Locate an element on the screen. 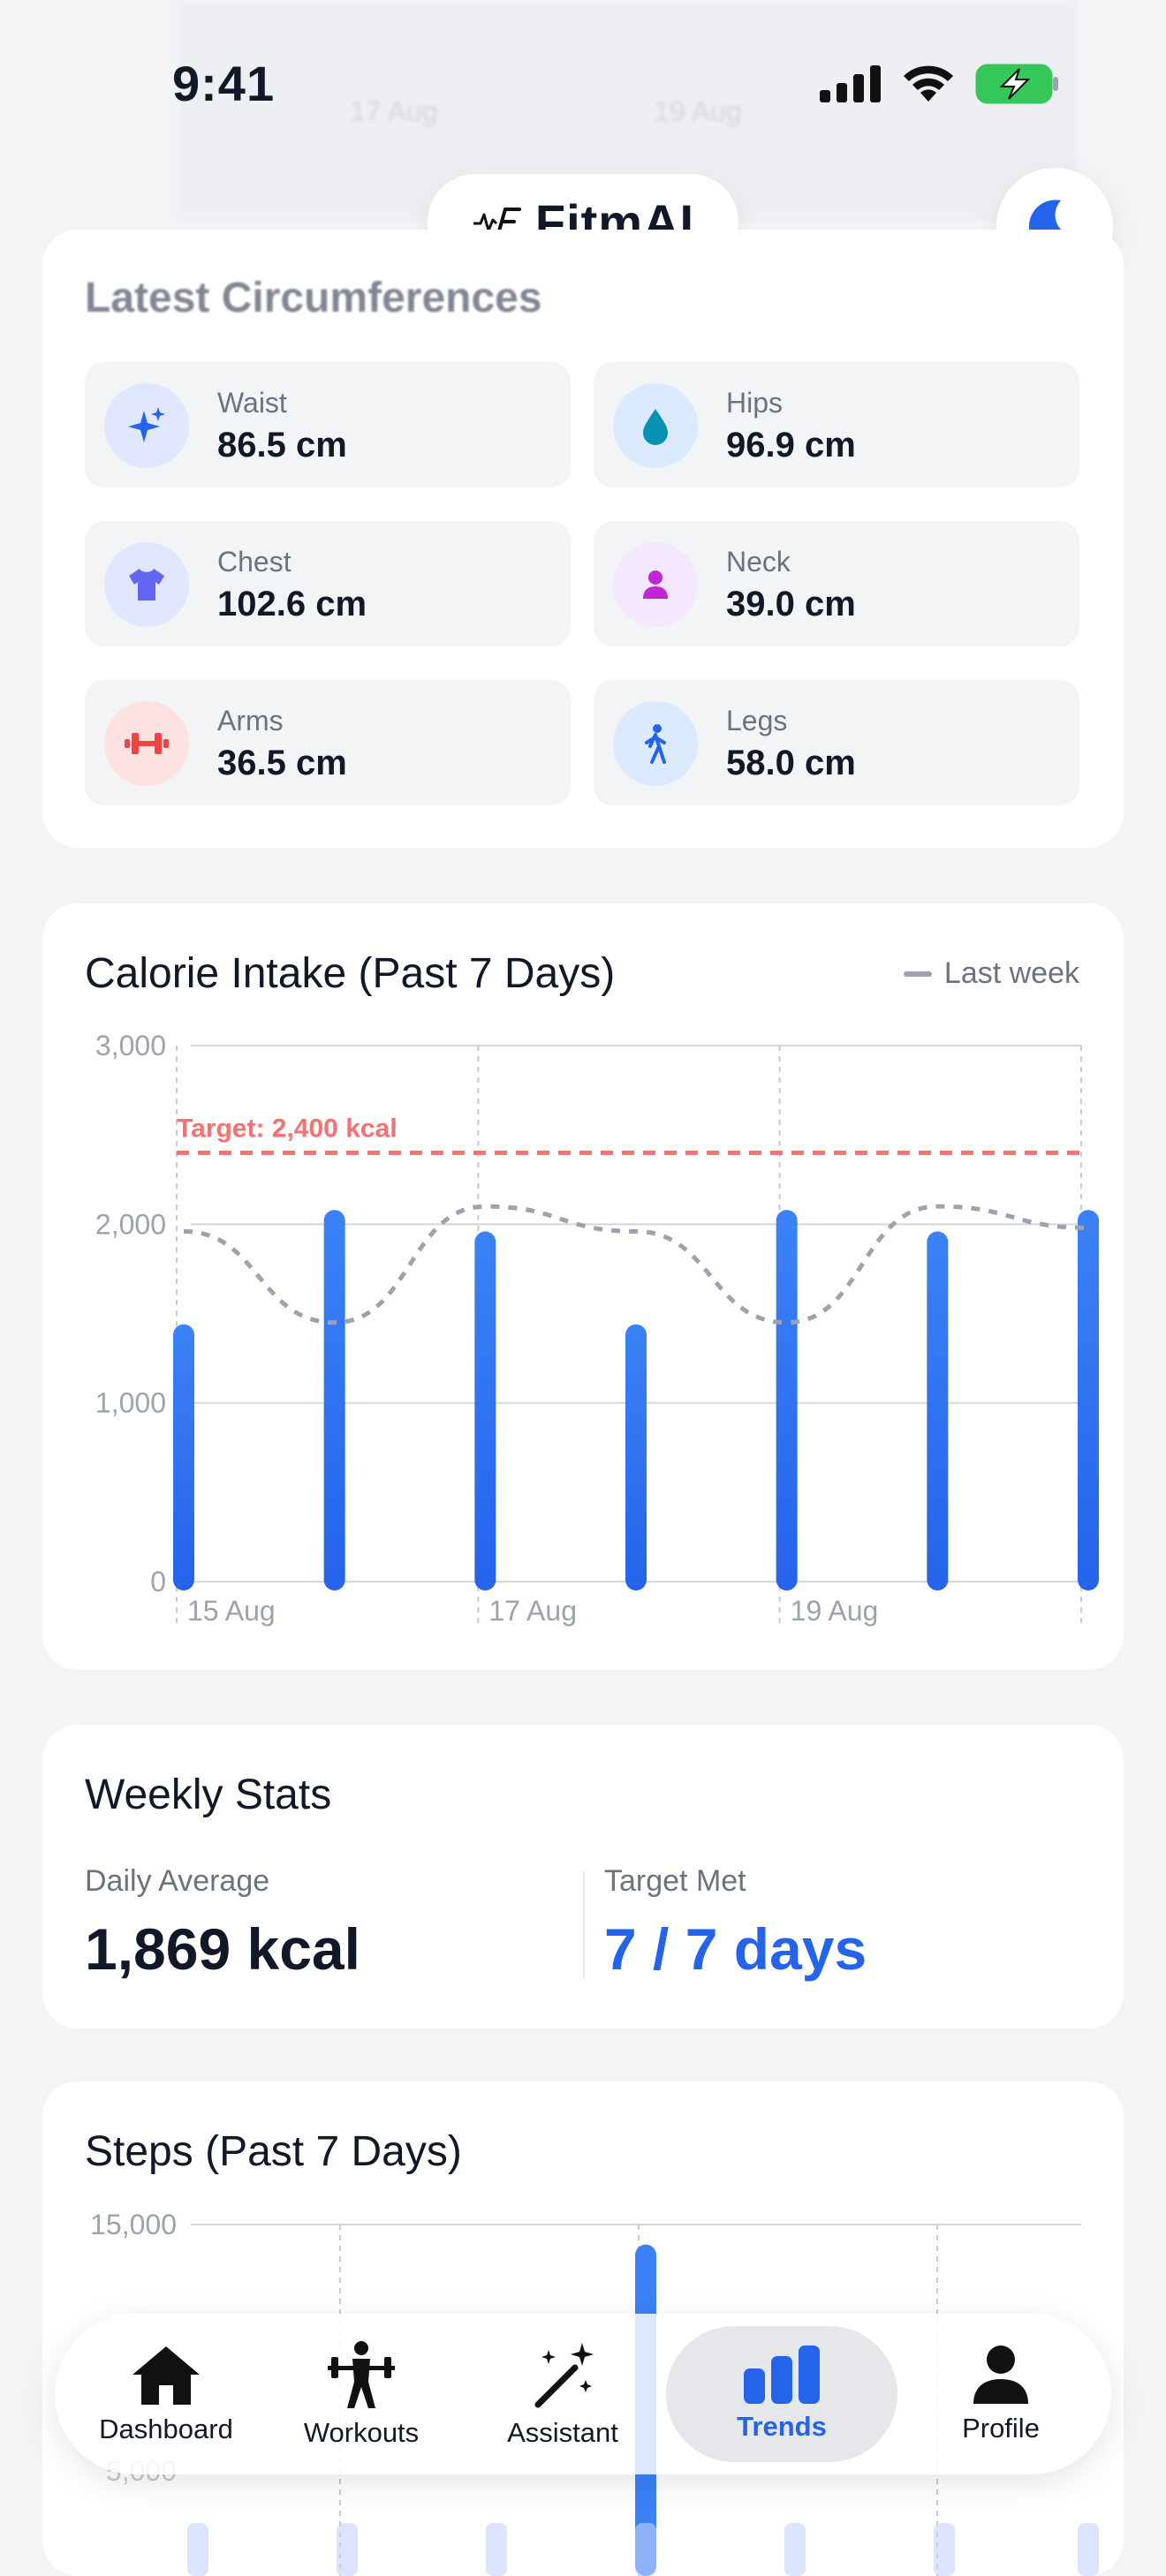  weekly-stats-title: Weekly Stats is located at coordinates (208, 1795).